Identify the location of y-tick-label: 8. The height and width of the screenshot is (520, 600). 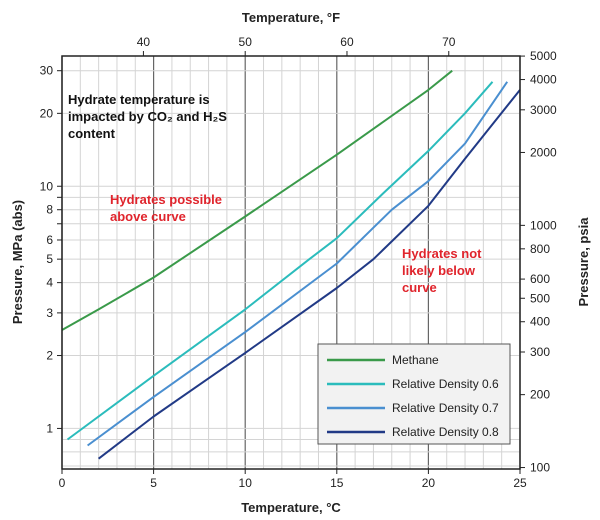
(49, 210).